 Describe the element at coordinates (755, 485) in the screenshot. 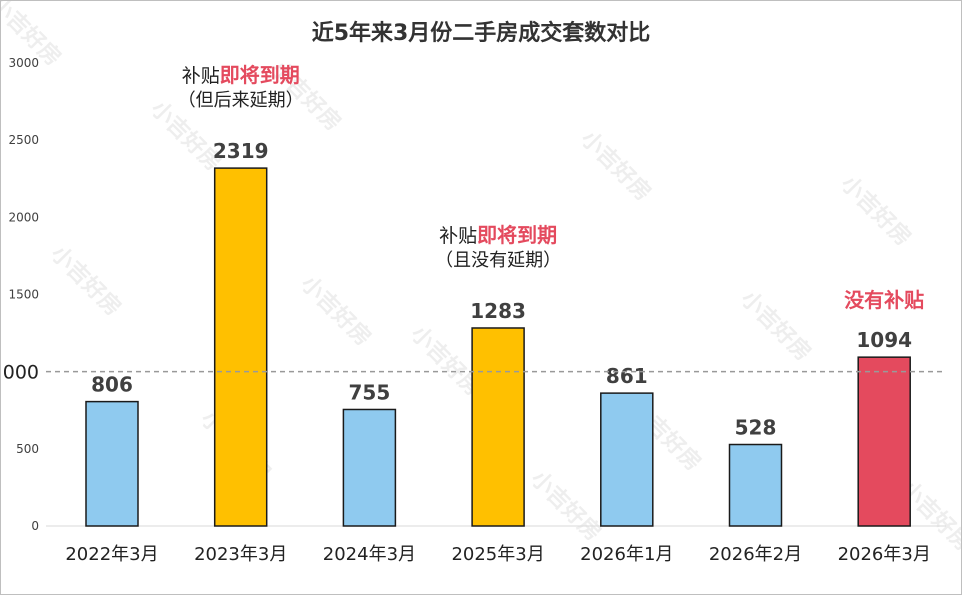

I see `bar-2026年2月` at that location.